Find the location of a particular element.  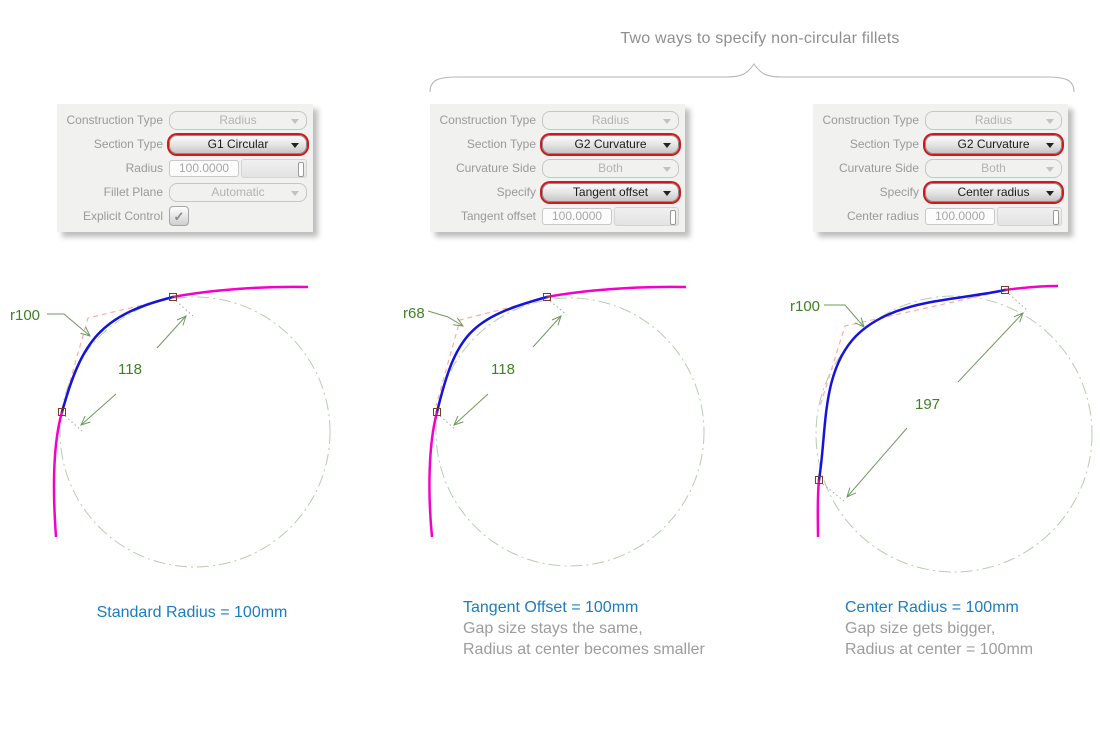

caption-heading: Tangent Offset = 100mm is located at coordinates (551, 607).